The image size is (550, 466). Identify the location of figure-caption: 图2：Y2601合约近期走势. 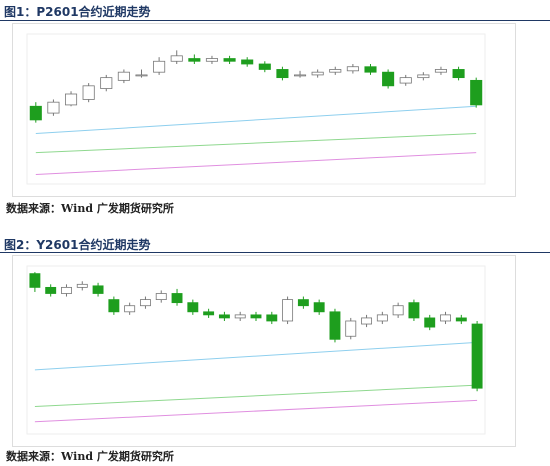
(77, 245).